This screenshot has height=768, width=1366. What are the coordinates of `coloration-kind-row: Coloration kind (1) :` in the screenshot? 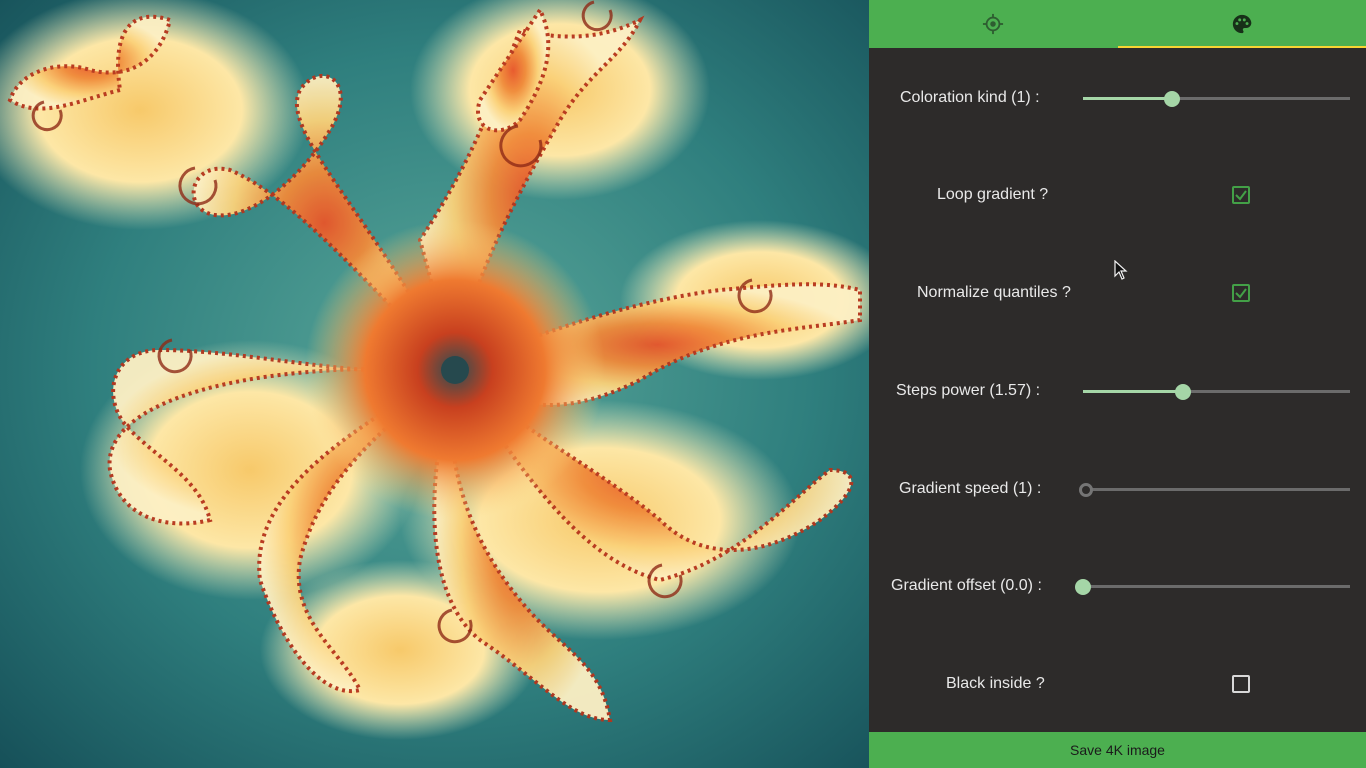 It's located at (1117, 98).